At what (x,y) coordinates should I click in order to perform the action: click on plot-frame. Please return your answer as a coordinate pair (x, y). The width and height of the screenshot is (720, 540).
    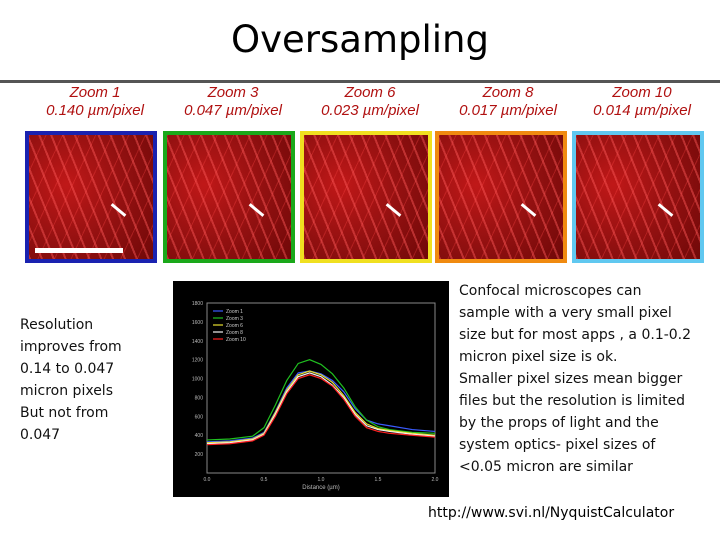
    Looking at the image, I should click on (321, 388).